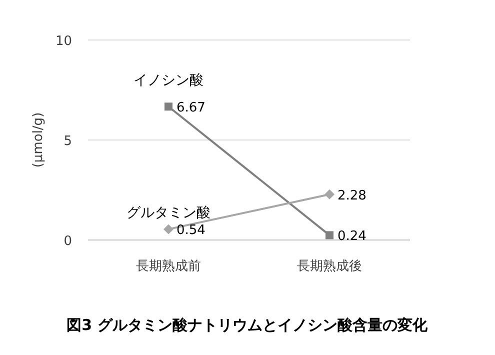 This screenshot has height=355, width=495. I want to click on series-label: グルタミン酸, so click(168, 213).